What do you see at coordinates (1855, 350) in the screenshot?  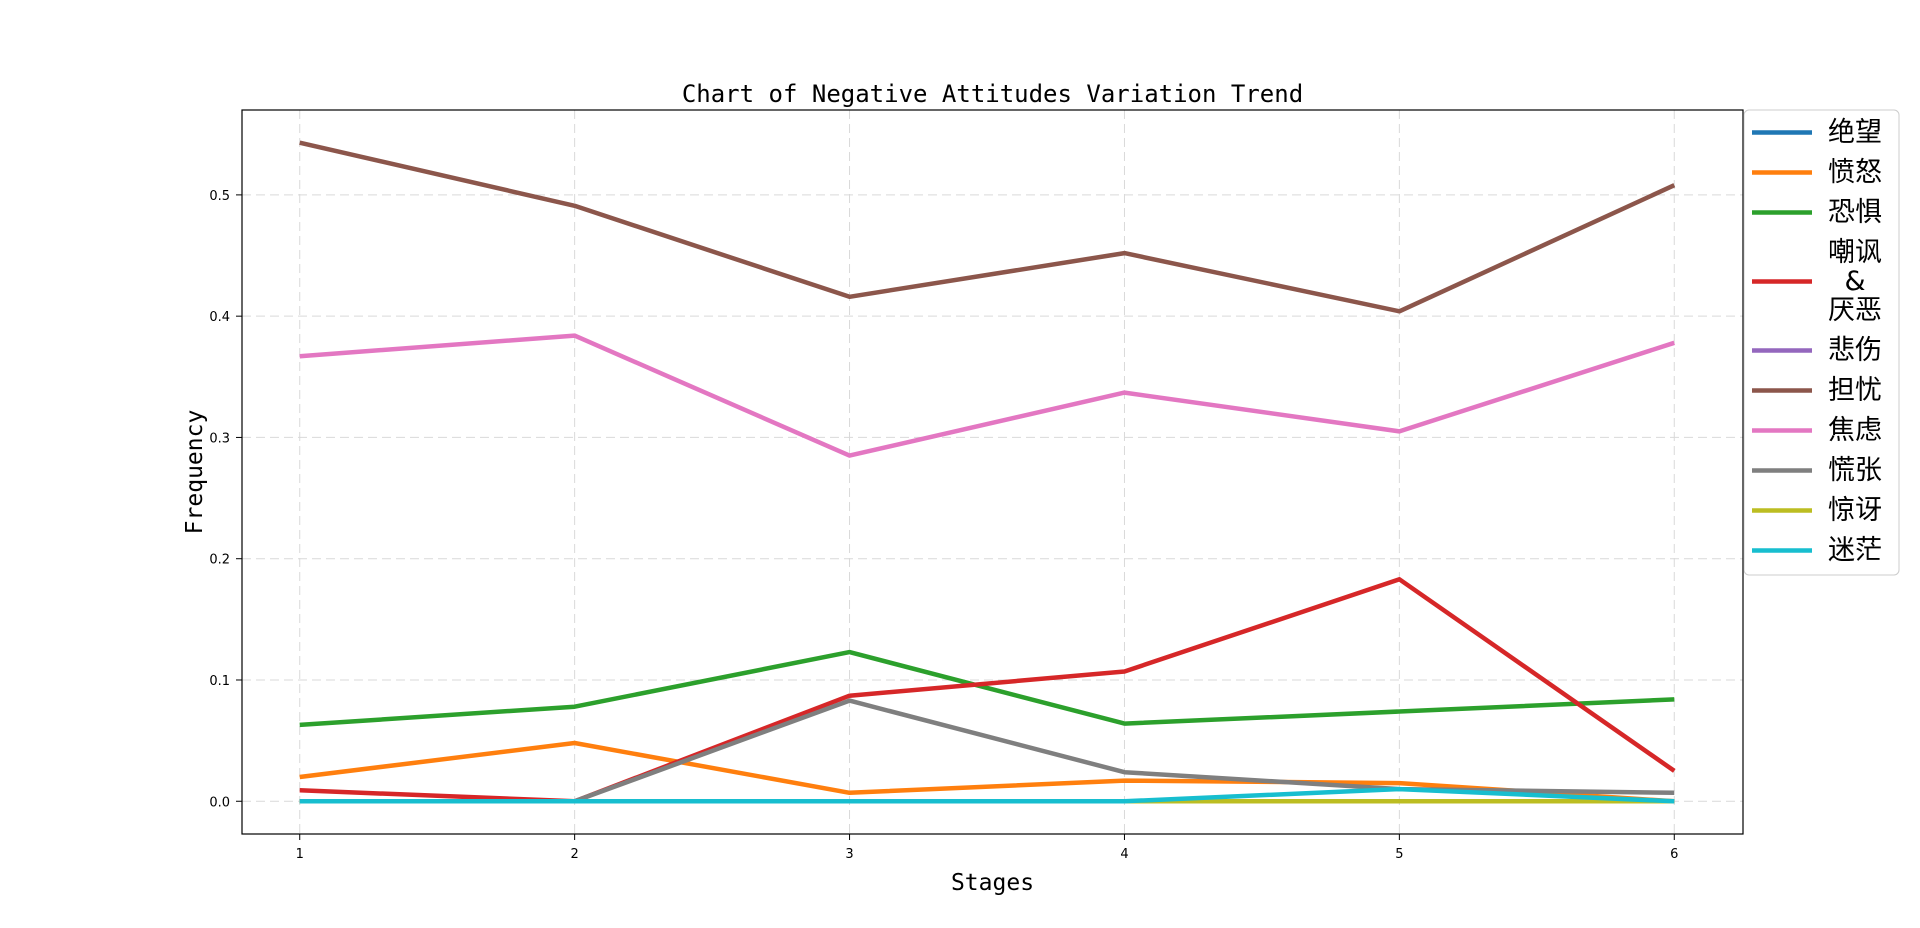 I see `legend-label: 悲伤` at bounding box center [1855, 350].